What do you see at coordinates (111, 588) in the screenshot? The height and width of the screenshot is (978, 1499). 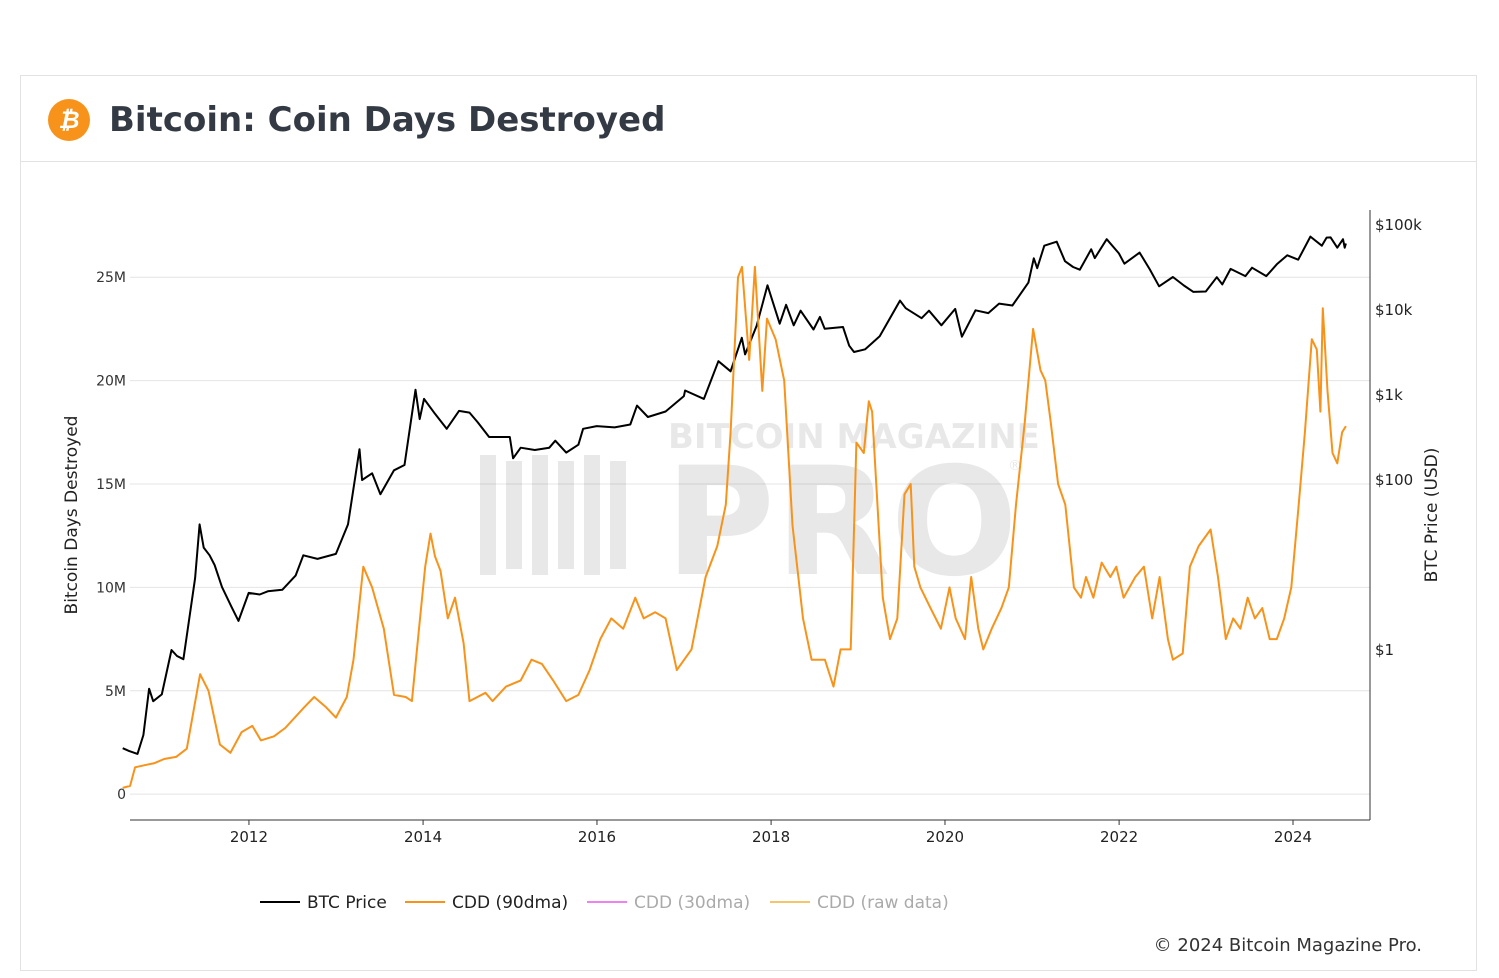 I see `y-left-tick-label: 10M` at bounding box center [111, 588].